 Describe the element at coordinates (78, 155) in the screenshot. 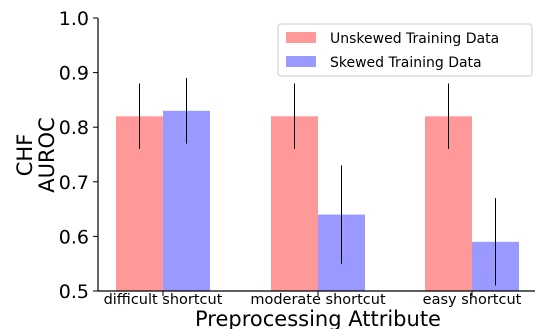

I see `y-ticks: 0.5 0.6 0.7 0.8 0.9 1.0` at that location.